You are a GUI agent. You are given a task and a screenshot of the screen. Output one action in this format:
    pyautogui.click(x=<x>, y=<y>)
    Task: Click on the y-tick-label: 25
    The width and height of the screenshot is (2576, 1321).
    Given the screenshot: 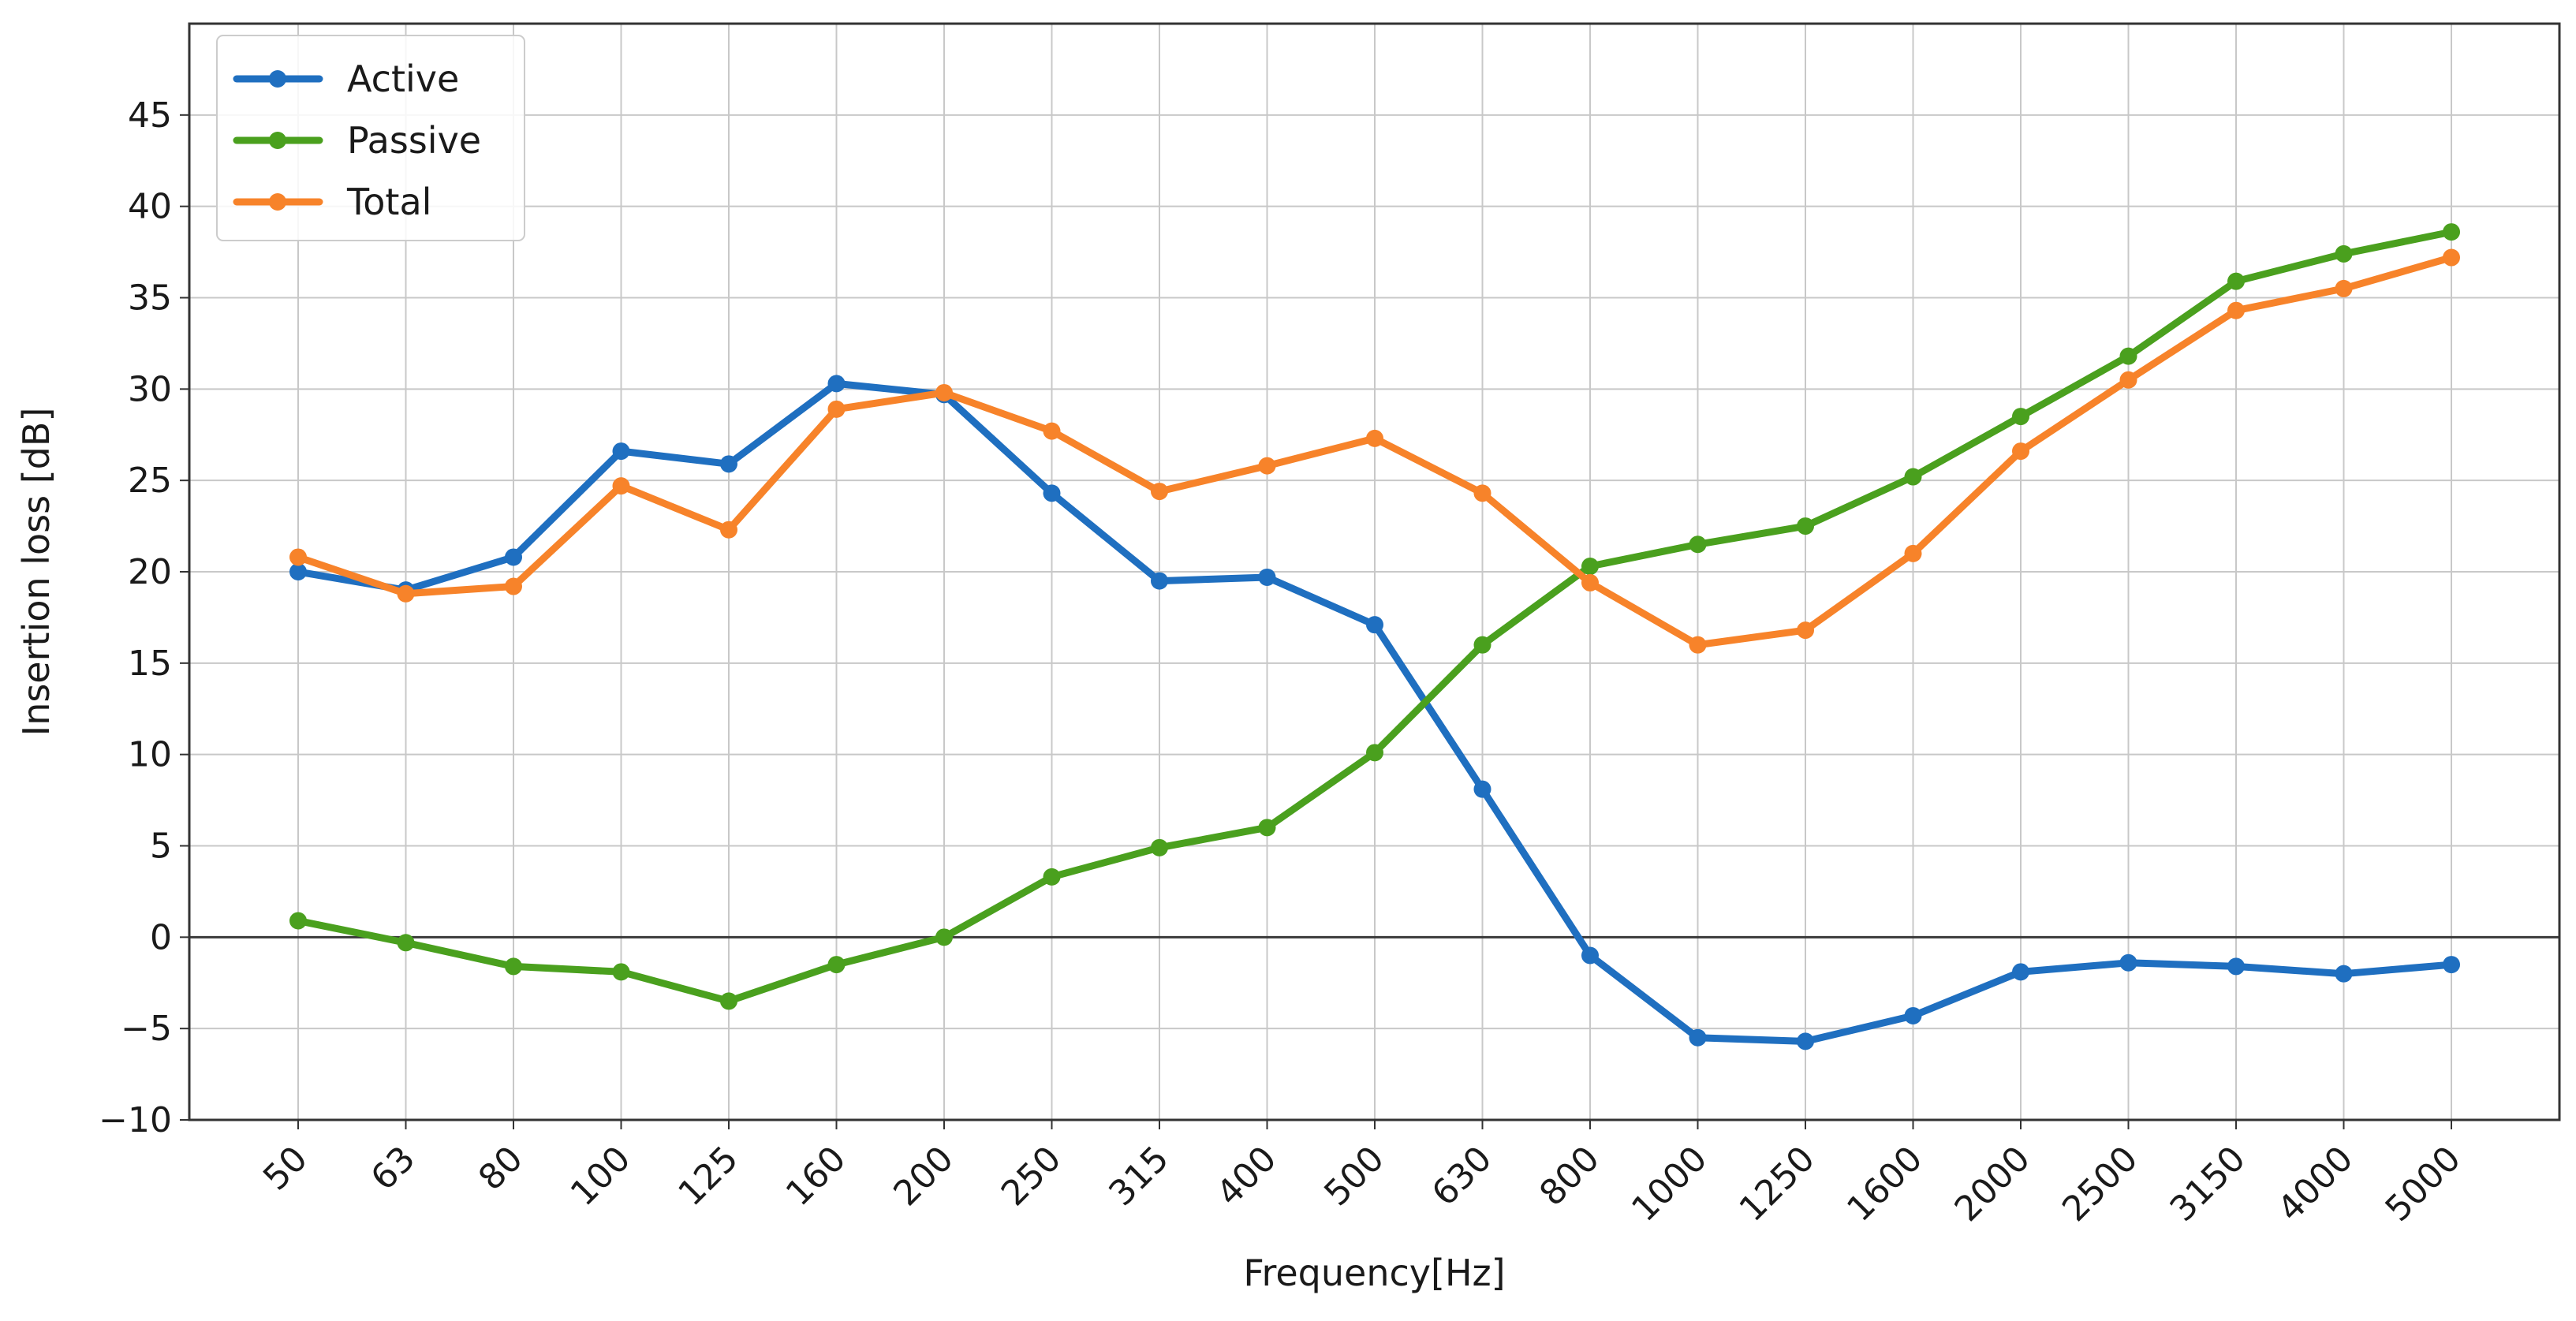 What is the action you would take?
    pyautogui.click(x=150, y=481)
    